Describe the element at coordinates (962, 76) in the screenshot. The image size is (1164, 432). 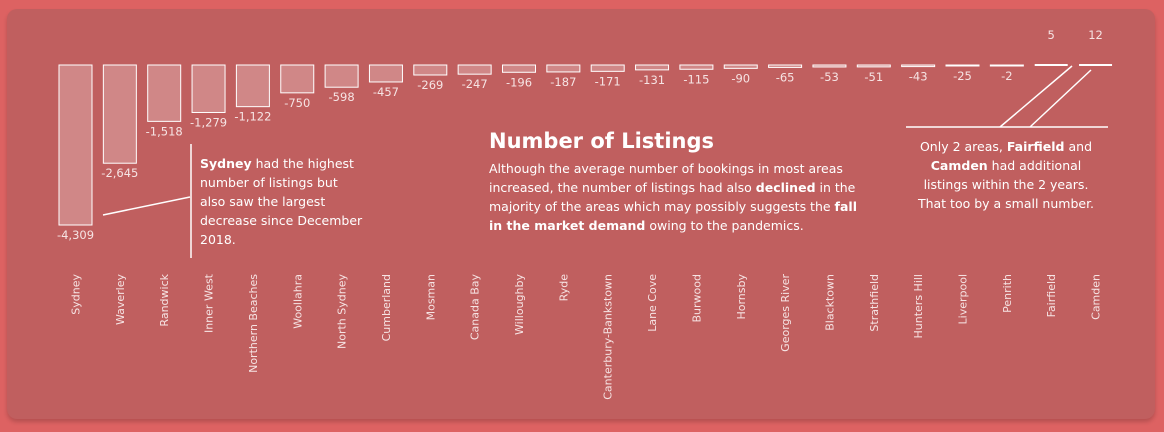
I see `value-label-liverpool: -25` at that location.